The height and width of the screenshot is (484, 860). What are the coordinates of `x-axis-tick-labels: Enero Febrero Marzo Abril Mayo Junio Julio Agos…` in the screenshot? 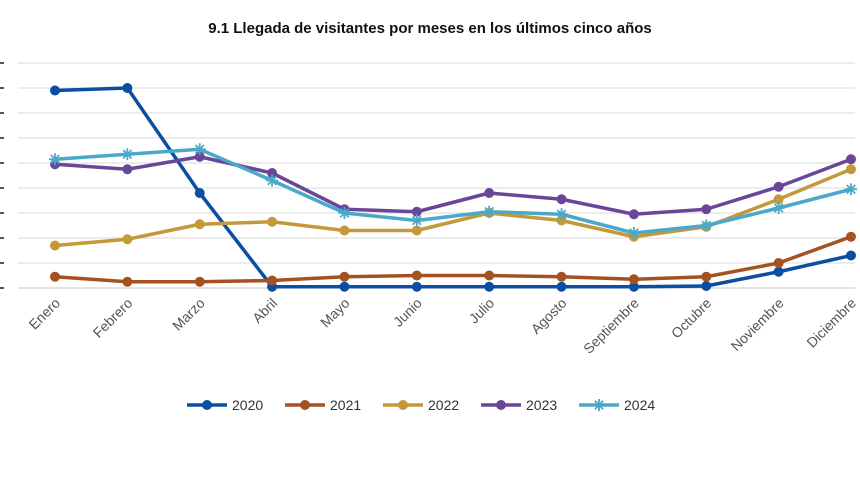 It's located at (442, 326).